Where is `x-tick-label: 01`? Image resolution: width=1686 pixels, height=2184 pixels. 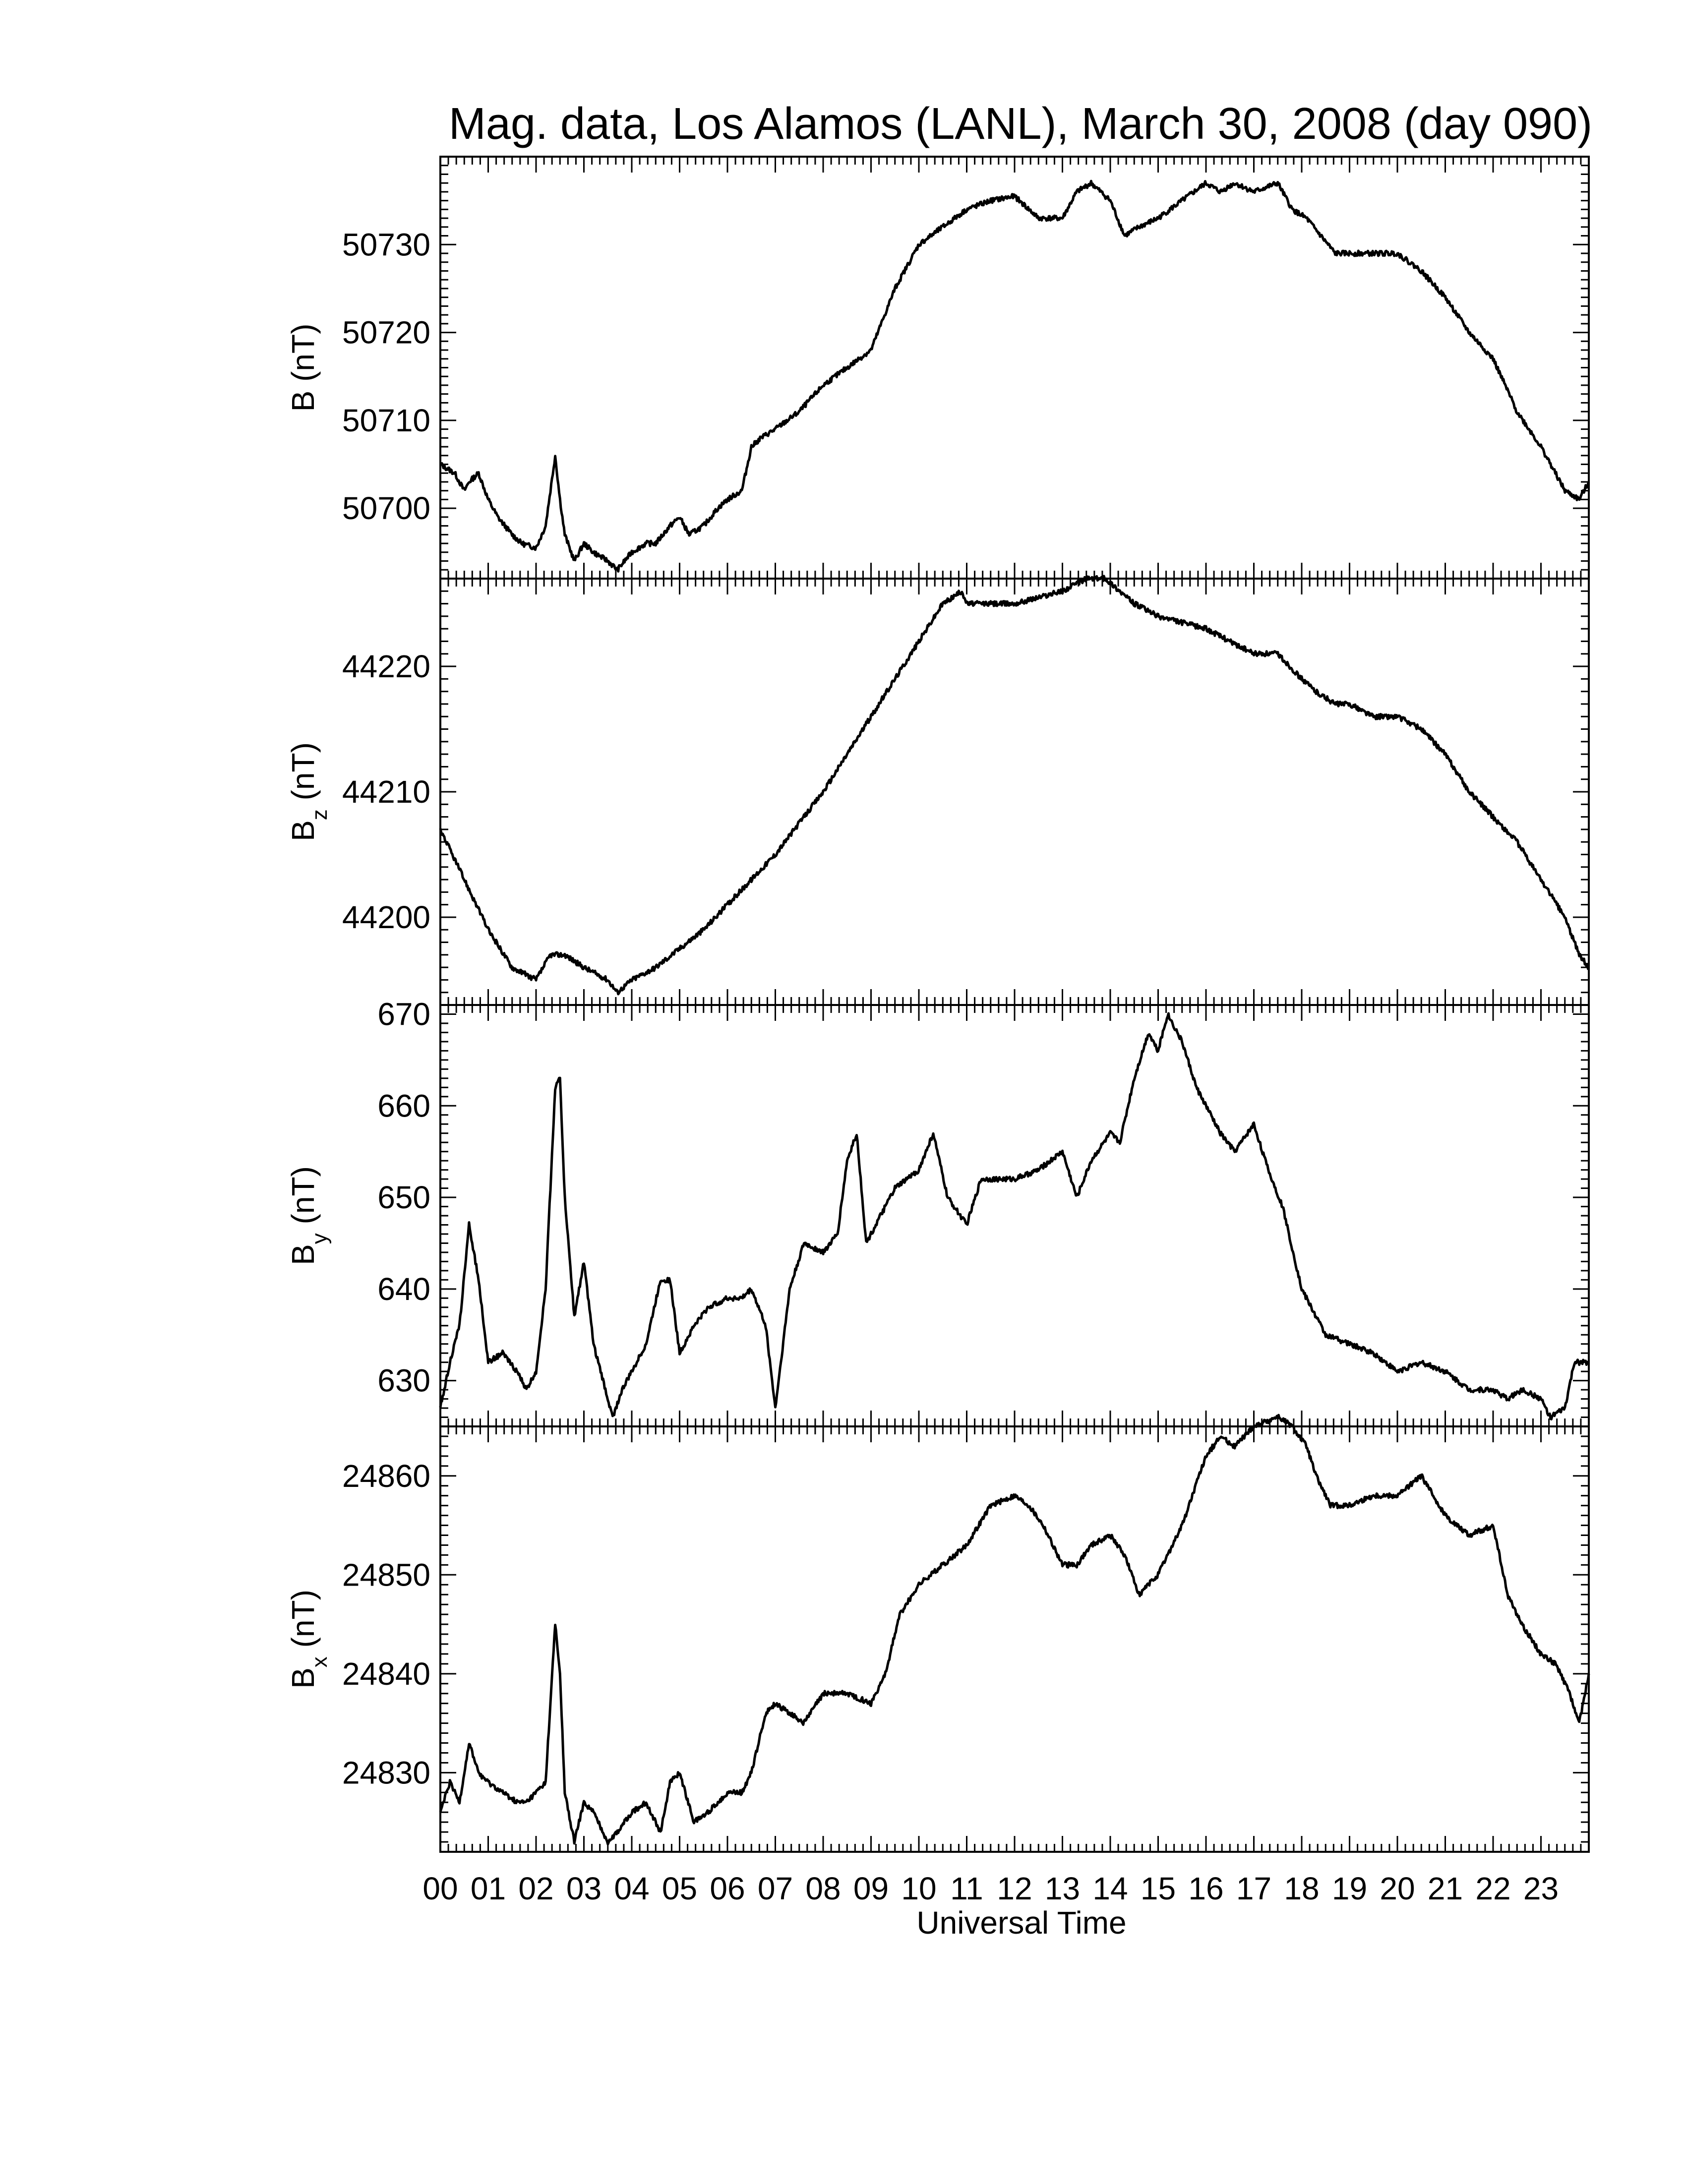 x-tick-label: 01 is located at coordinates (489, 1888).